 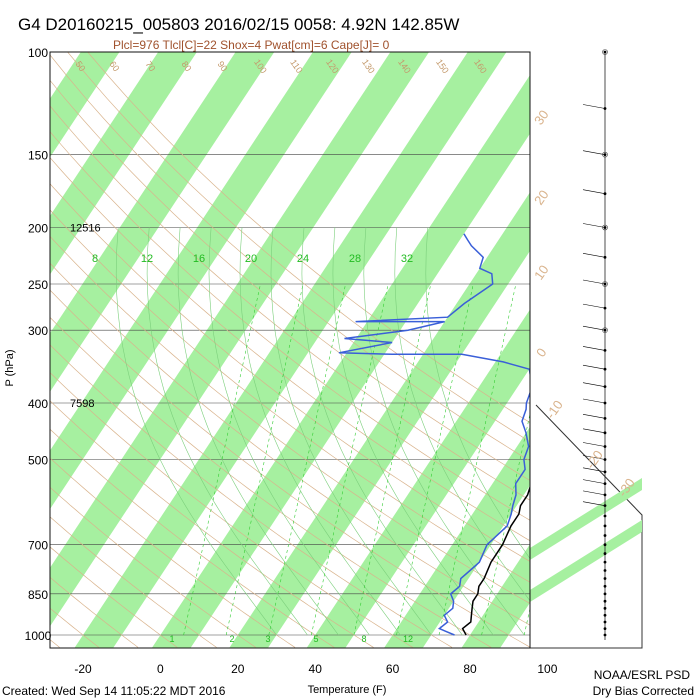 I want to click on mixing-ratio-label: 3, so click(x=267, y=639).